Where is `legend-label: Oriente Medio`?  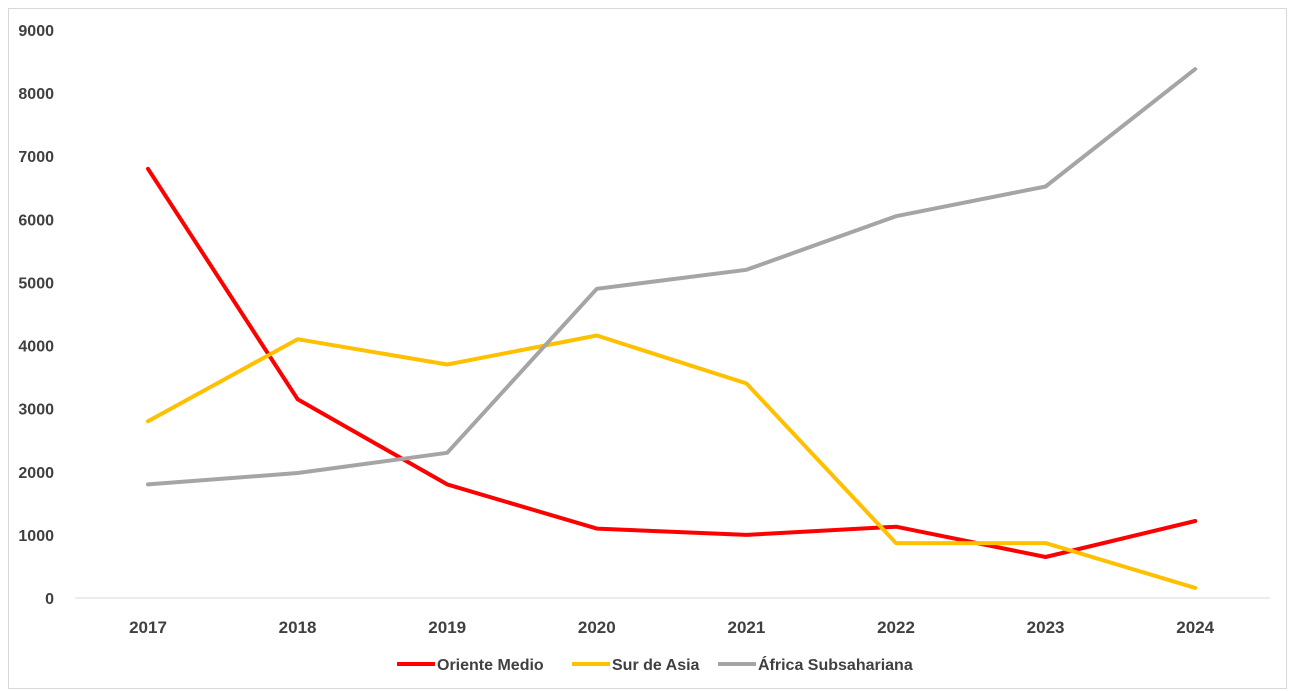
legend-label: Oriente Medio is located at coordinates (490, 665).